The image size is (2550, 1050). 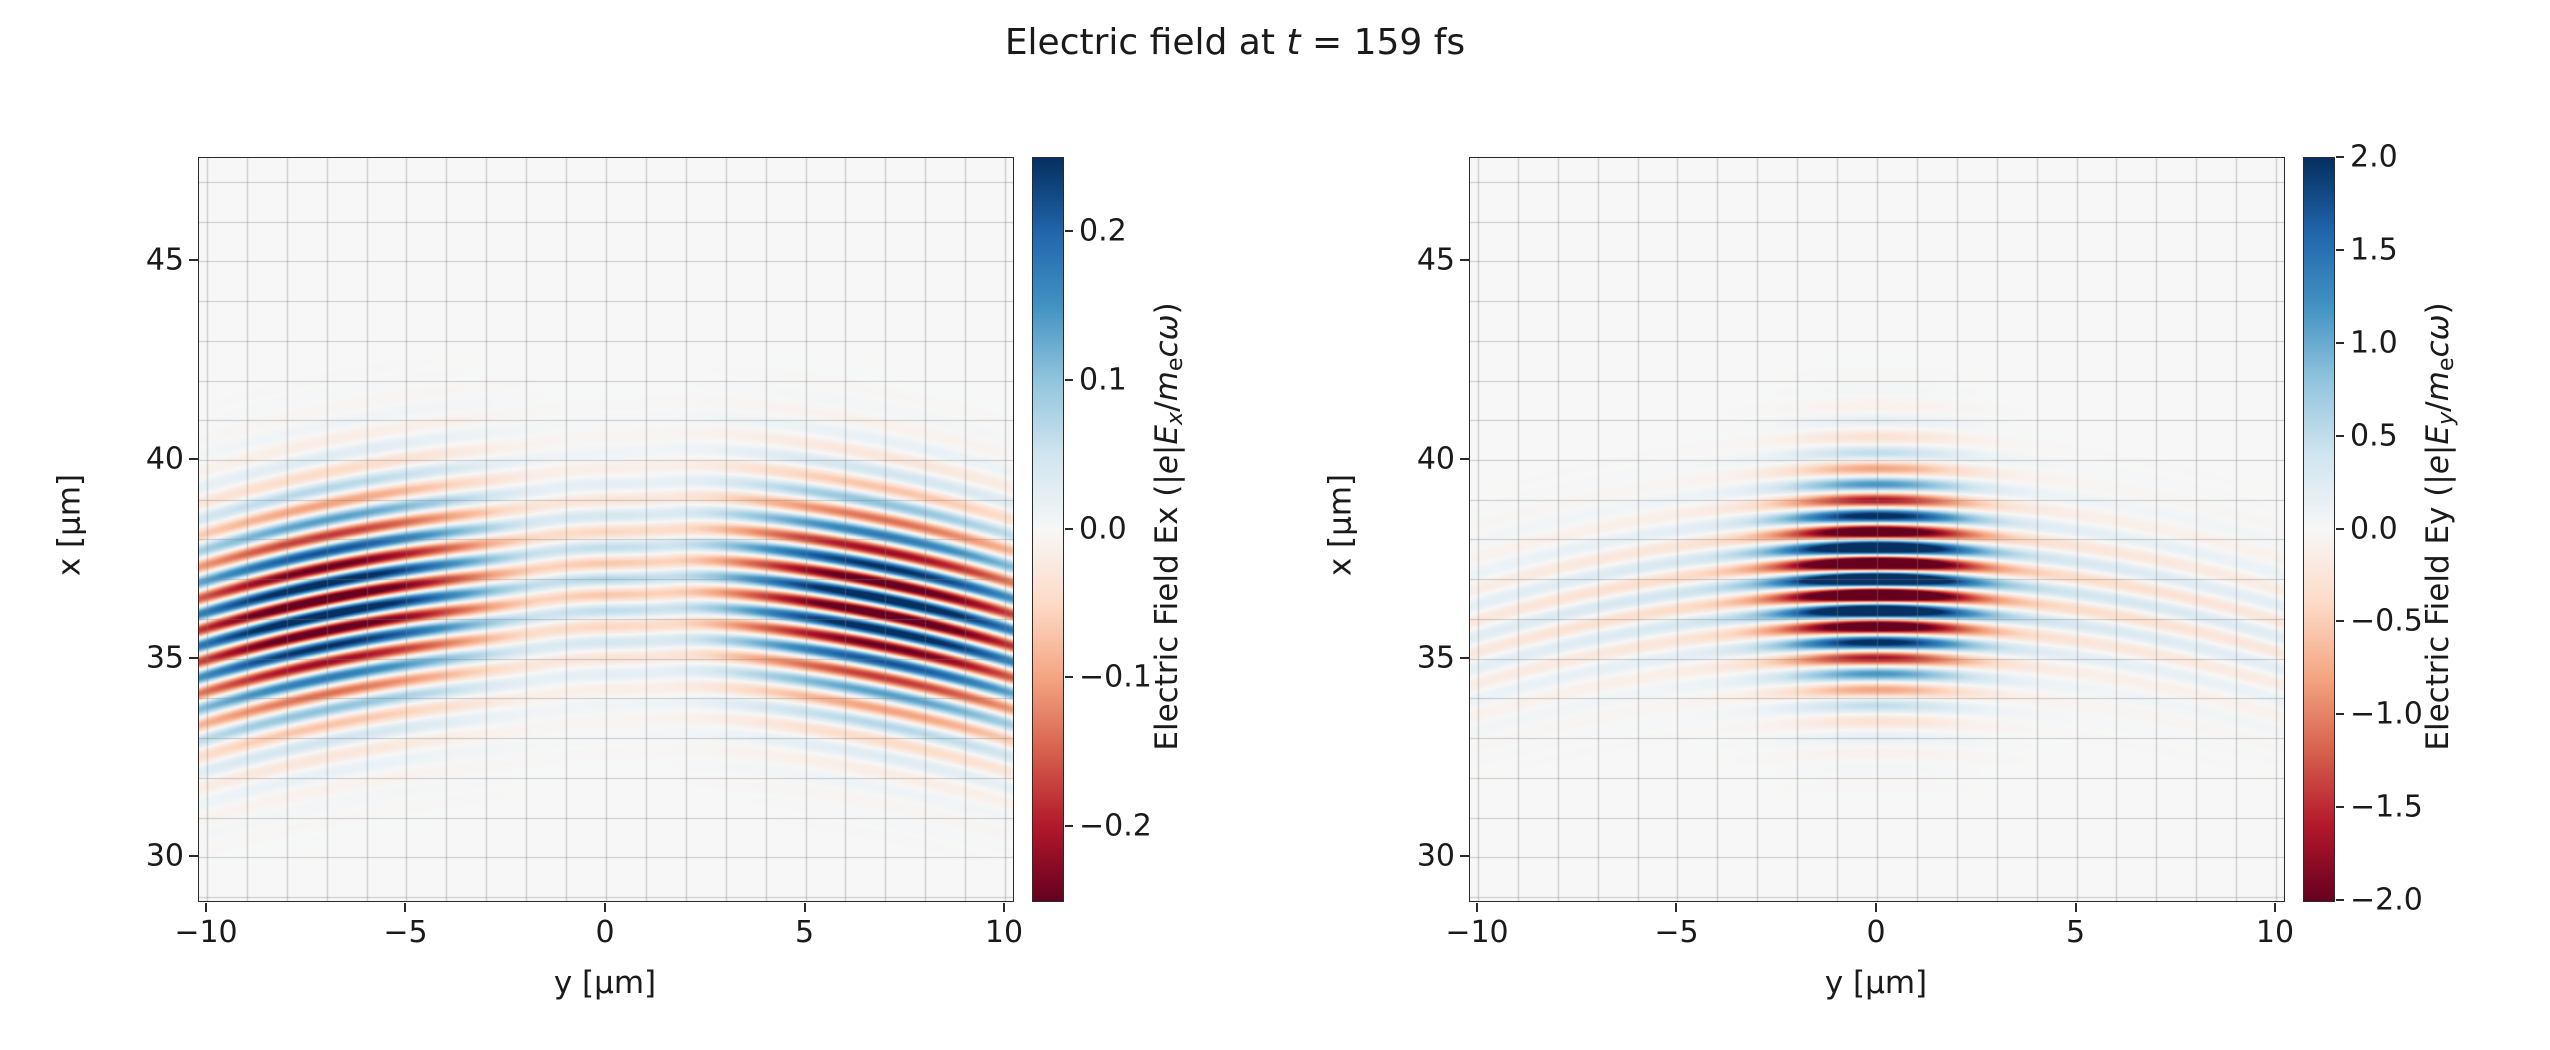 What do you see at coordinates (1340, 525) in the screenshot?
I see `y-axis-label-ey: x [μm]` at bounding box center [1340, 525].